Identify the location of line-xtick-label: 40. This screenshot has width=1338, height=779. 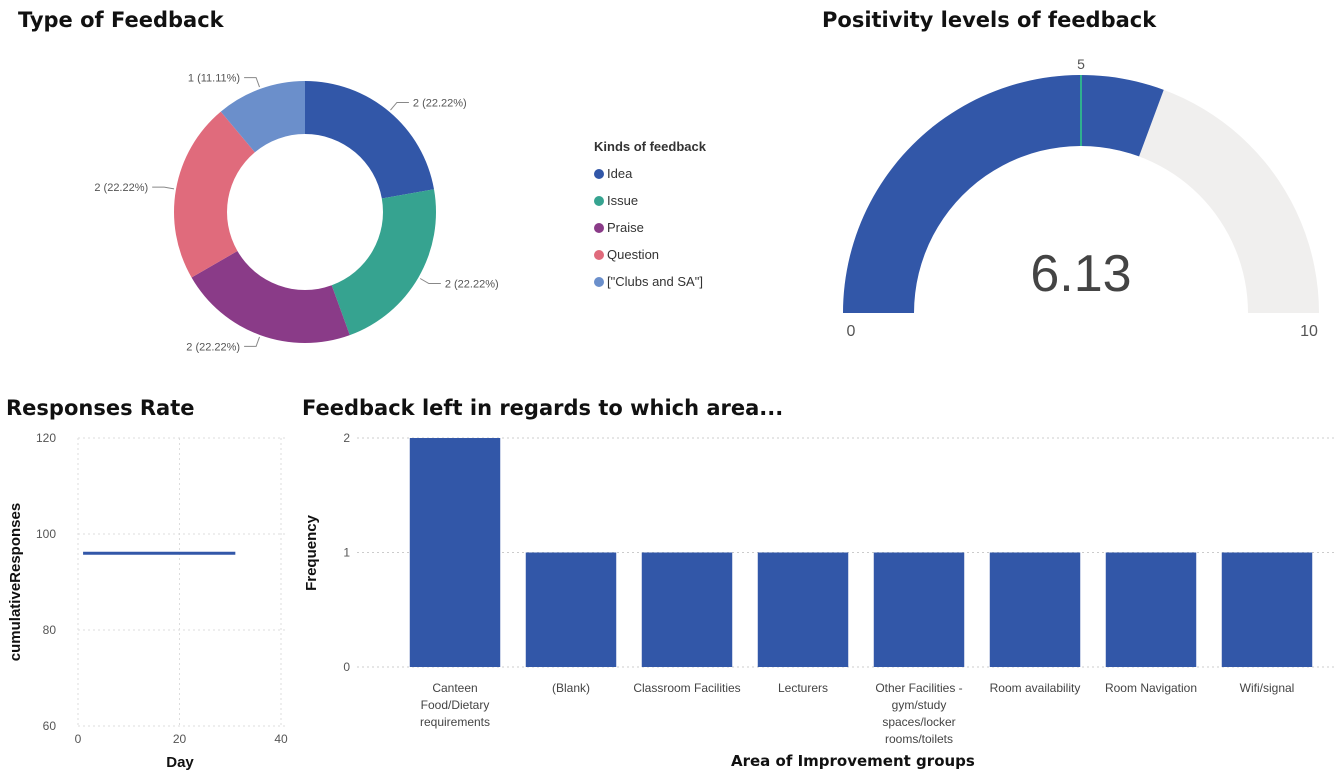
(281, 739).